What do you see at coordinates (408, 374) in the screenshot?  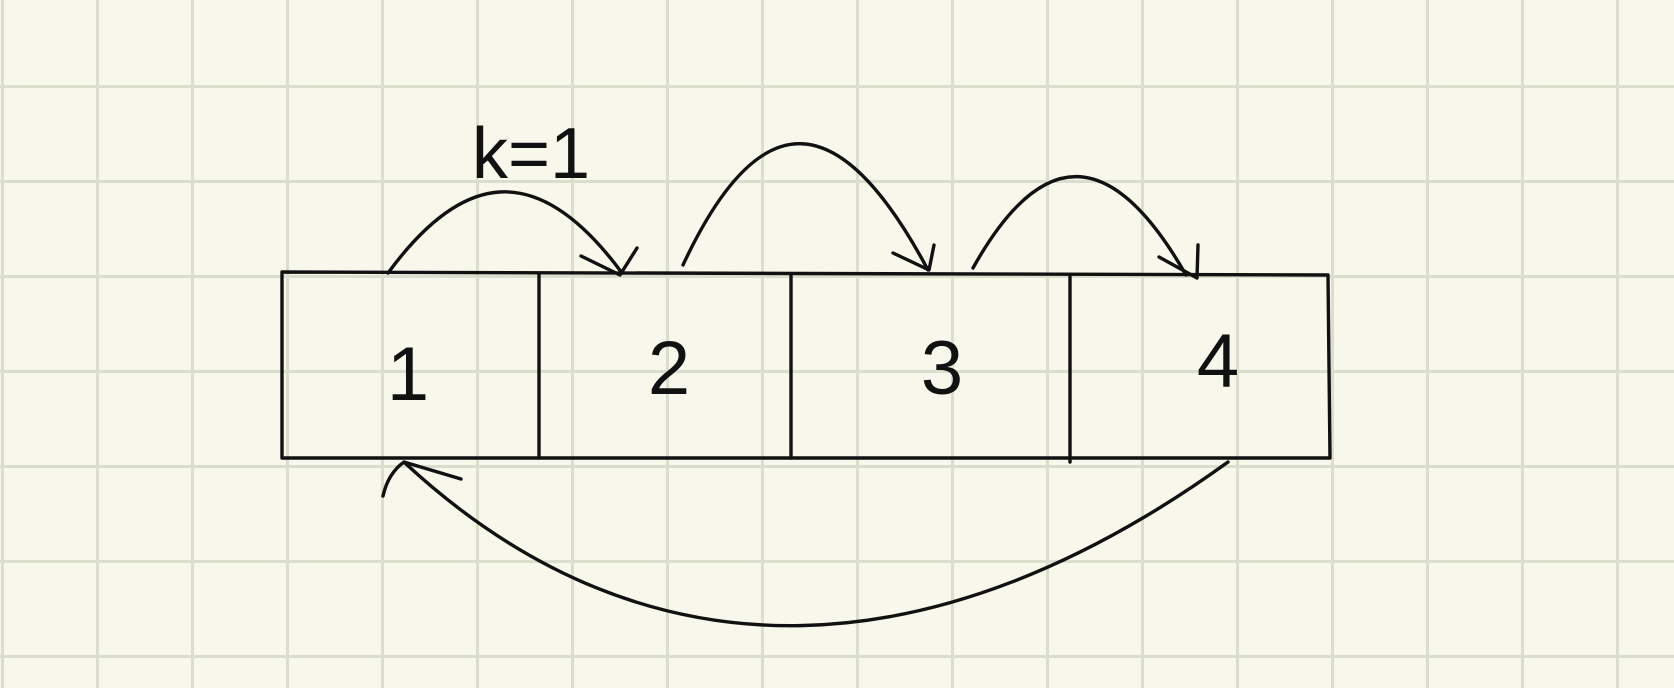 I see `cell-label-1: 1` at bounding box center [408, 374].